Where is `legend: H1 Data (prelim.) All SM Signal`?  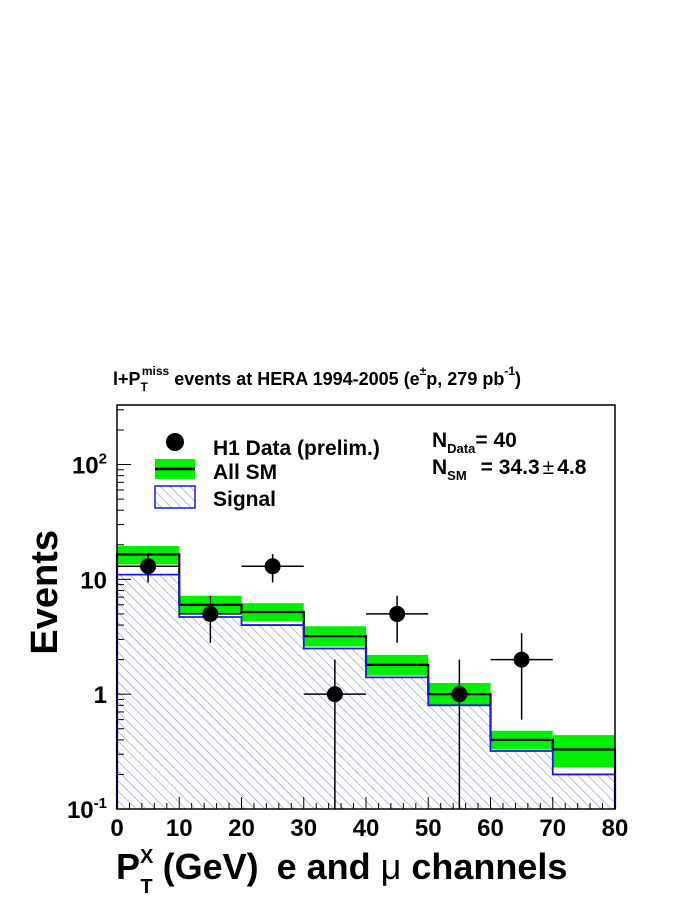 legend: H1 Data (prelim.) All SM Signal is located at coordinates (267, 472).